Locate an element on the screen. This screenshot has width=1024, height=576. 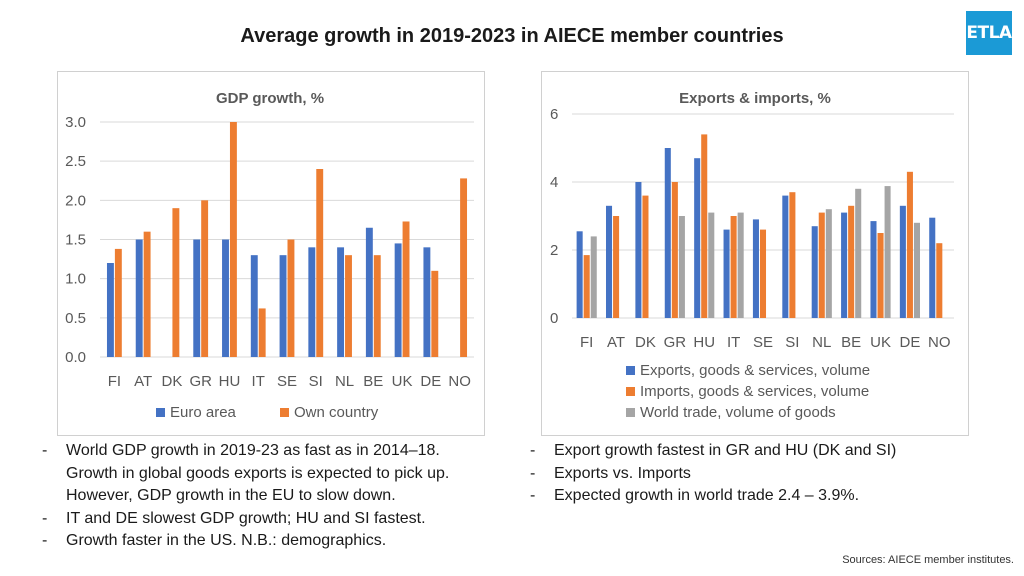
legend-label: Euro area is located at coordinates (203, 412).